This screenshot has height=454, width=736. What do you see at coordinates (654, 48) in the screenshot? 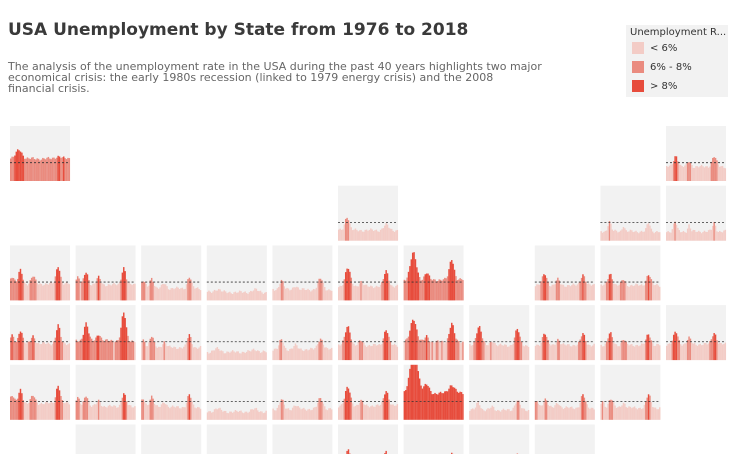
I see `legend-item-low: < 6%` at bounding box center [654, 48].